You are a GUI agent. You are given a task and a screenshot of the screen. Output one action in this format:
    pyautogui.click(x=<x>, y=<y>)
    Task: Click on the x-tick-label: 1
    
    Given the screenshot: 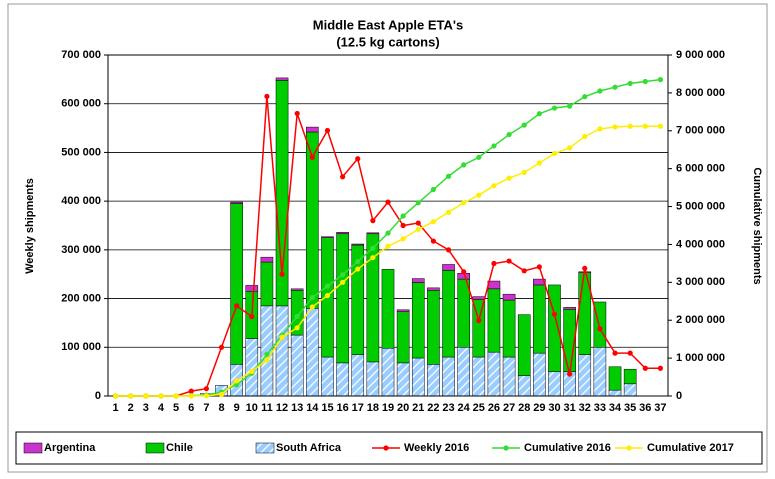 What is the action you would take?
    pyautogui.click(x=116, y=408)
    